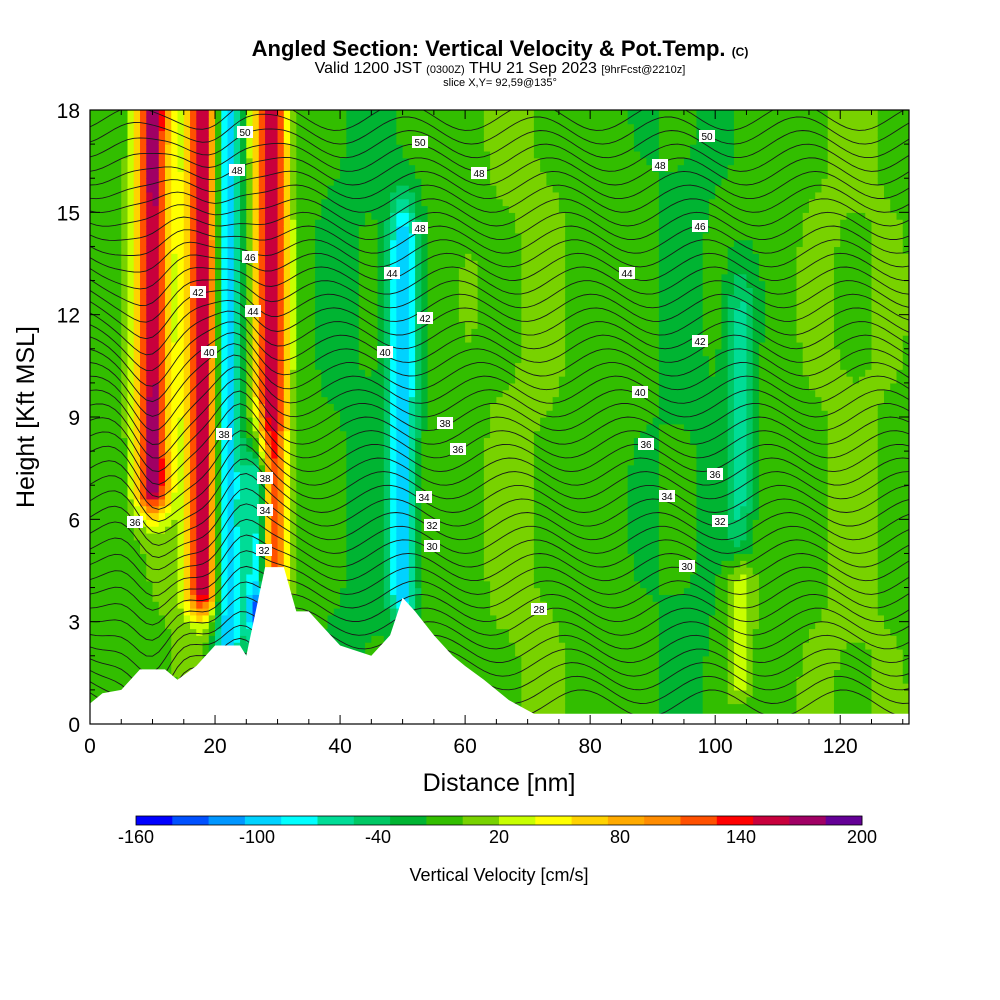 This screenshot has width=1000, height=1000. What do you see at coordinates (715, 746) in the screenshot?
I see `x-tick-label: 100` at bounding box center [715, 746].